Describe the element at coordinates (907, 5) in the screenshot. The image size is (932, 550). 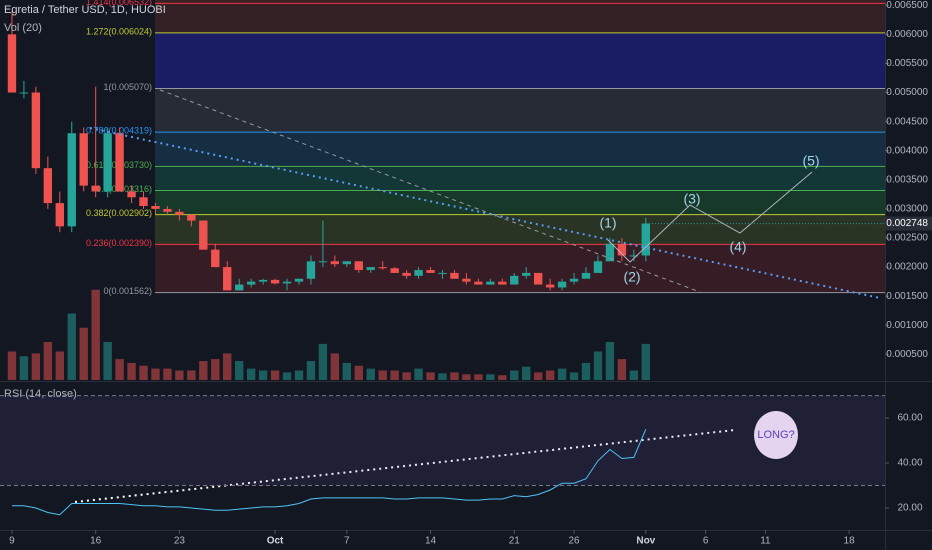
I see `y-tick-label: 0.006500` at that location.